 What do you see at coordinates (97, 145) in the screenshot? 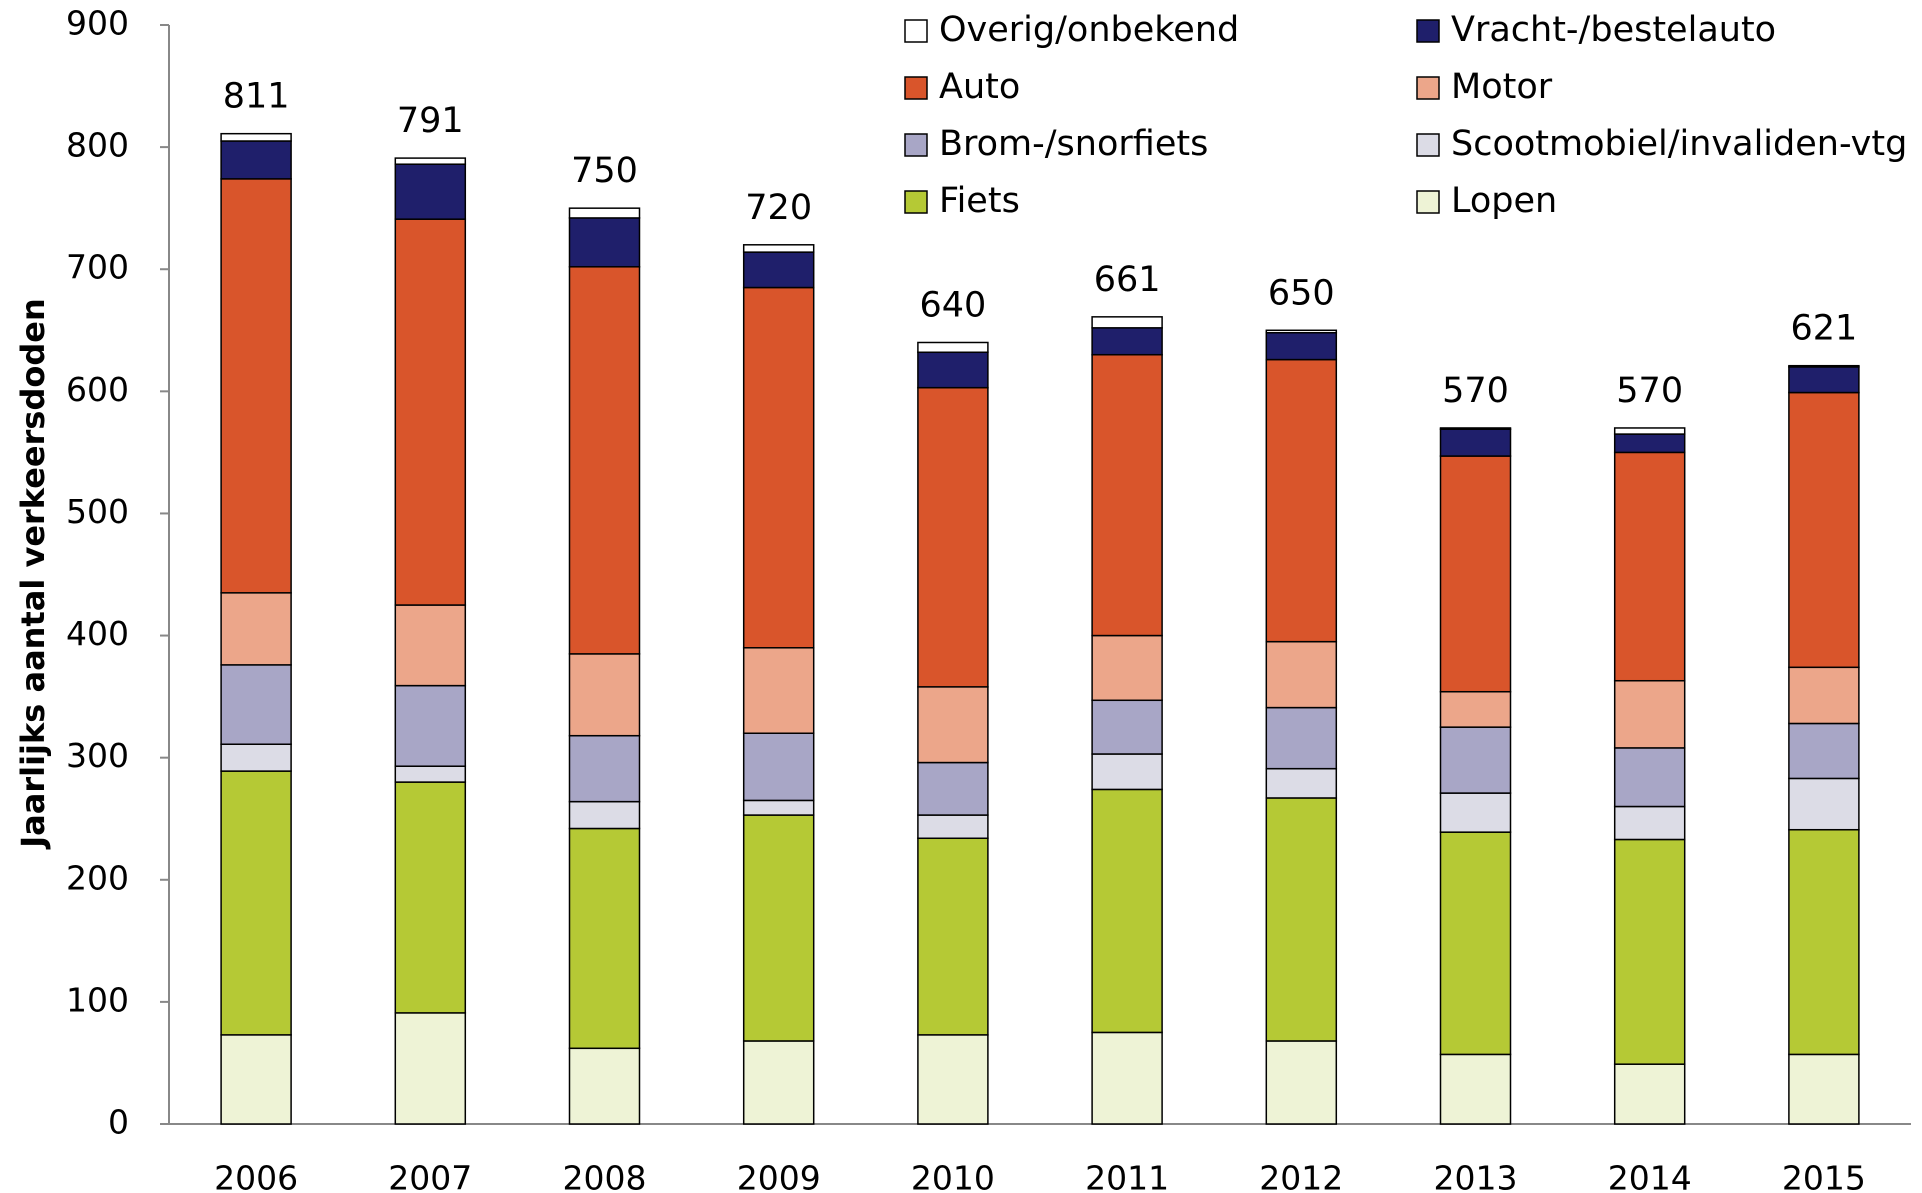
I see `y-tick-label: 800` at bounding box center [97, 145].